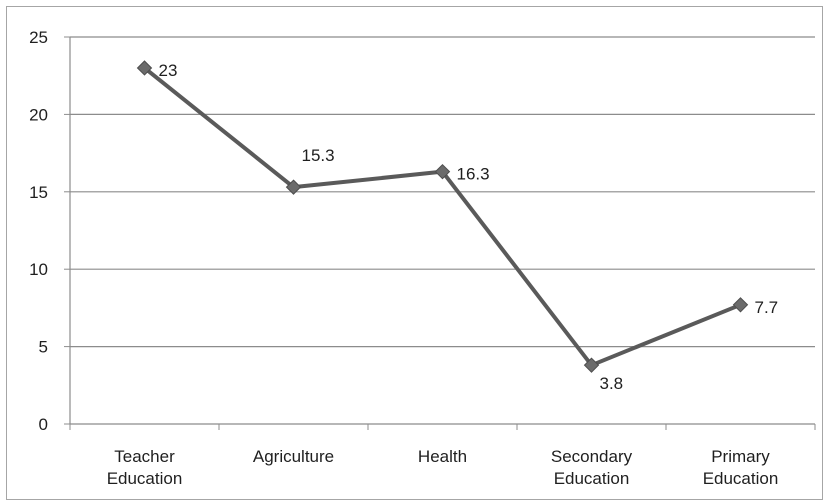 The image size is (831, 504). Describe the element at coordinates (38, 37) in the screenshot. I see `y-tick-label: 25` at that location.